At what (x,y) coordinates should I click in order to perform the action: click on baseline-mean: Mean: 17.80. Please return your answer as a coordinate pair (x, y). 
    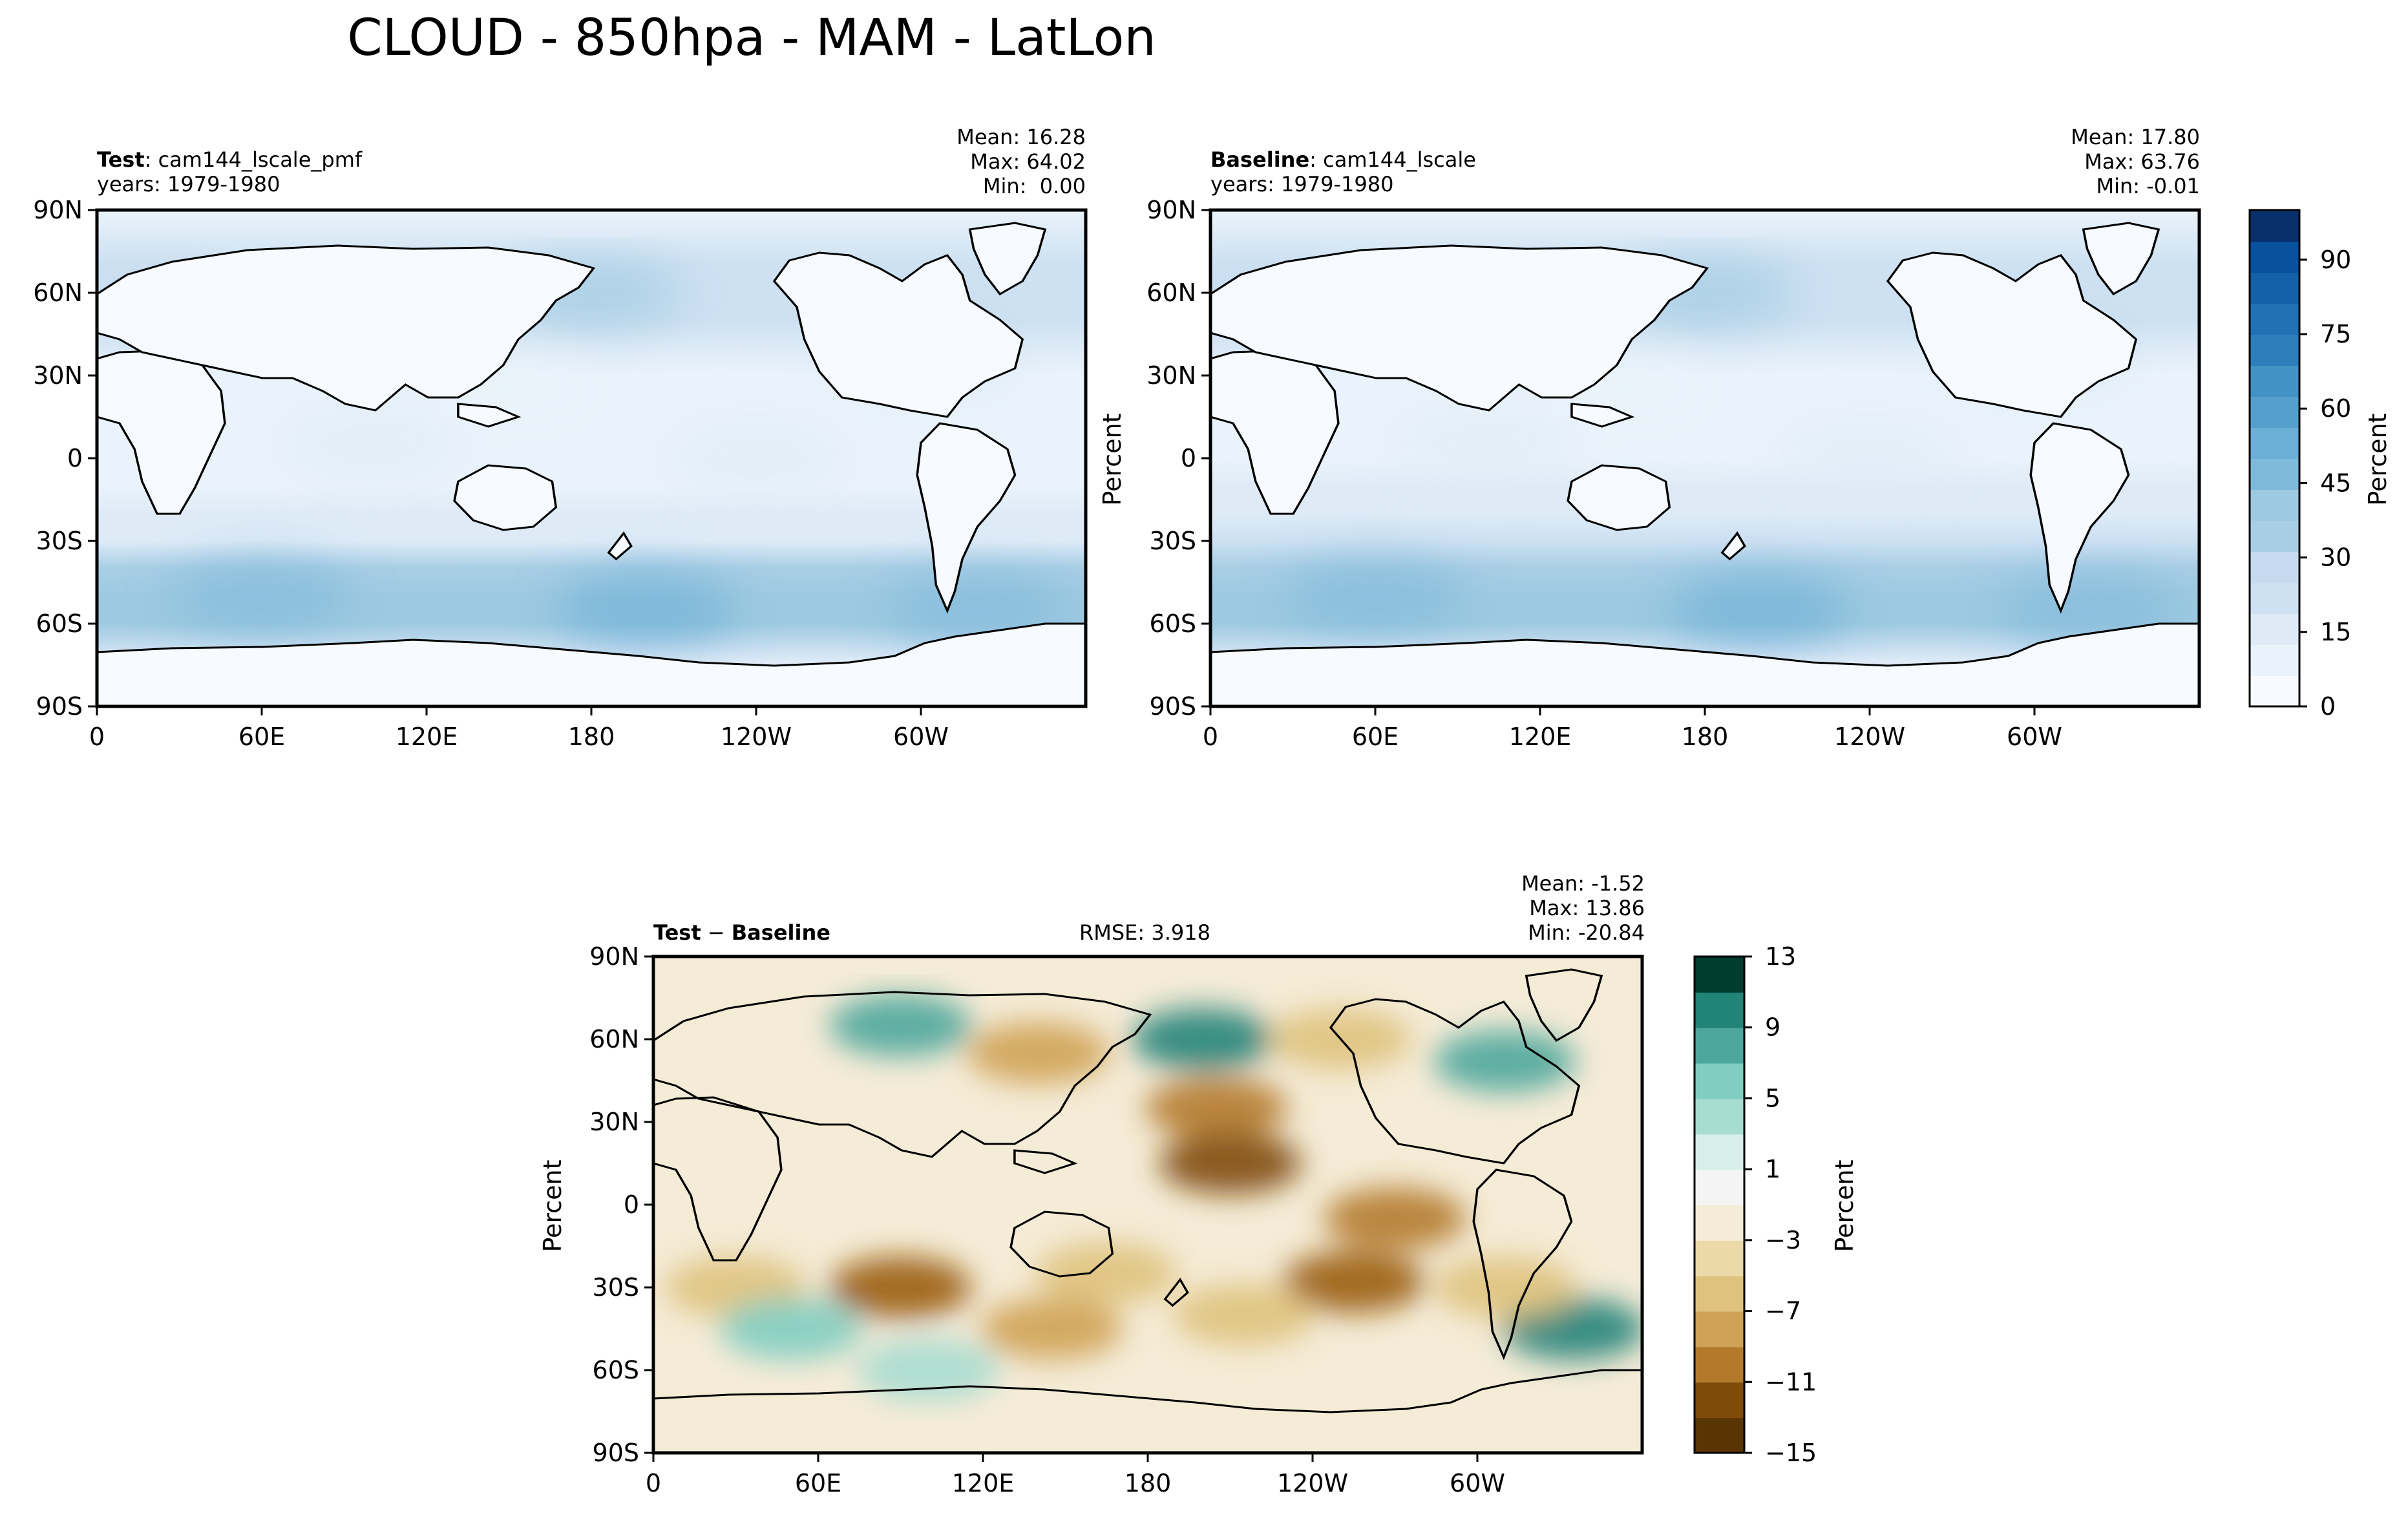
    Looking at the image, I should click on (2135, 137).